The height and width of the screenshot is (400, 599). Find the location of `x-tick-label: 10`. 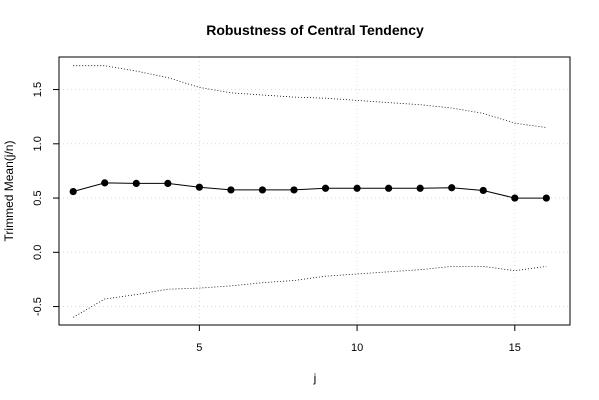

x-tick-label: 10 is located at coordinates (357, 348).